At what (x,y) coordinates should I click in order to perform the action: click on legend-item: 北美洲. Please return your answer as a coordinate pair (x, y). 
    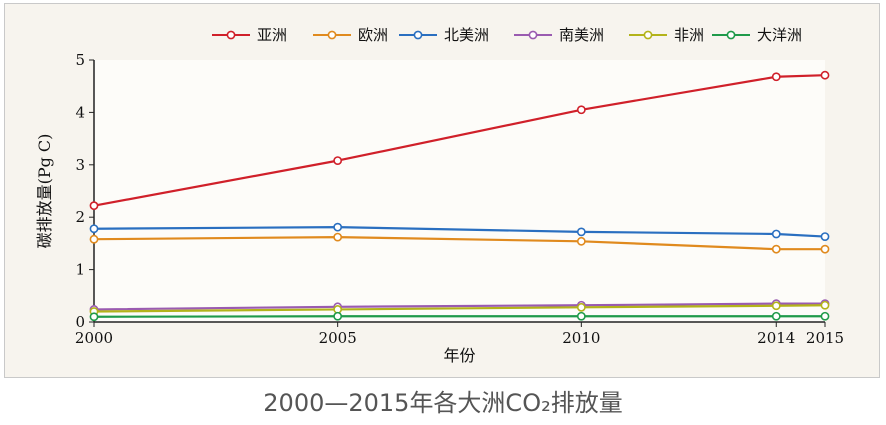
    Looking at the image, I should click on (444, 35).